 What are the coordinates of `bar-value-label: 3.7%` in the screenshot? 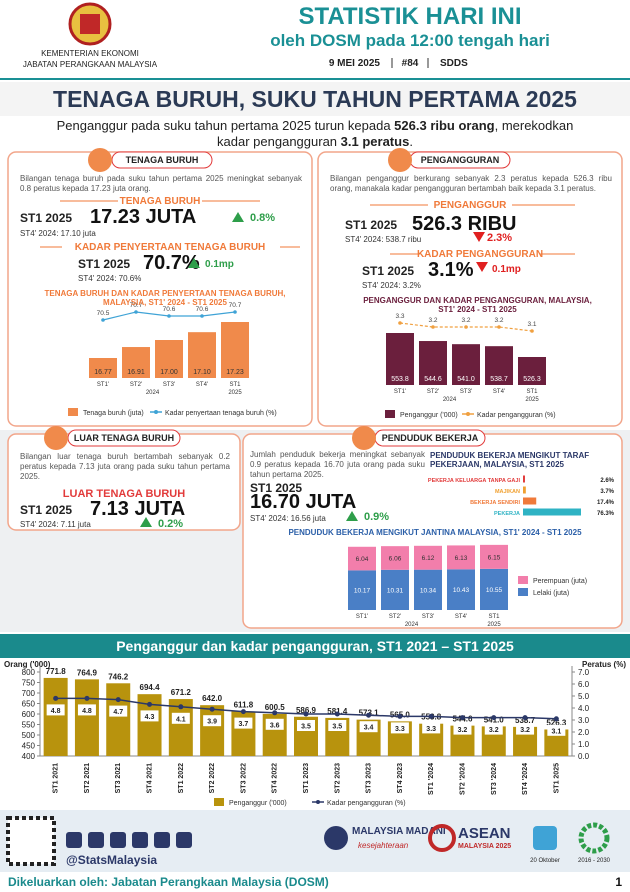 It's located at (607, 492).